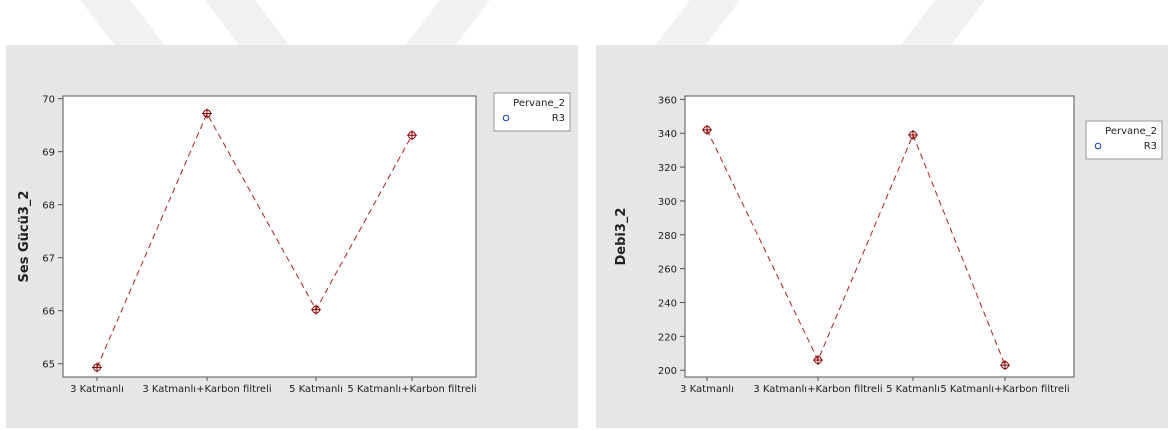 This screenshot has height=430, width=1169. Describe the element at coordinates (48, 100) in the screenshot. I see `y-tick-label: 70` at that location.